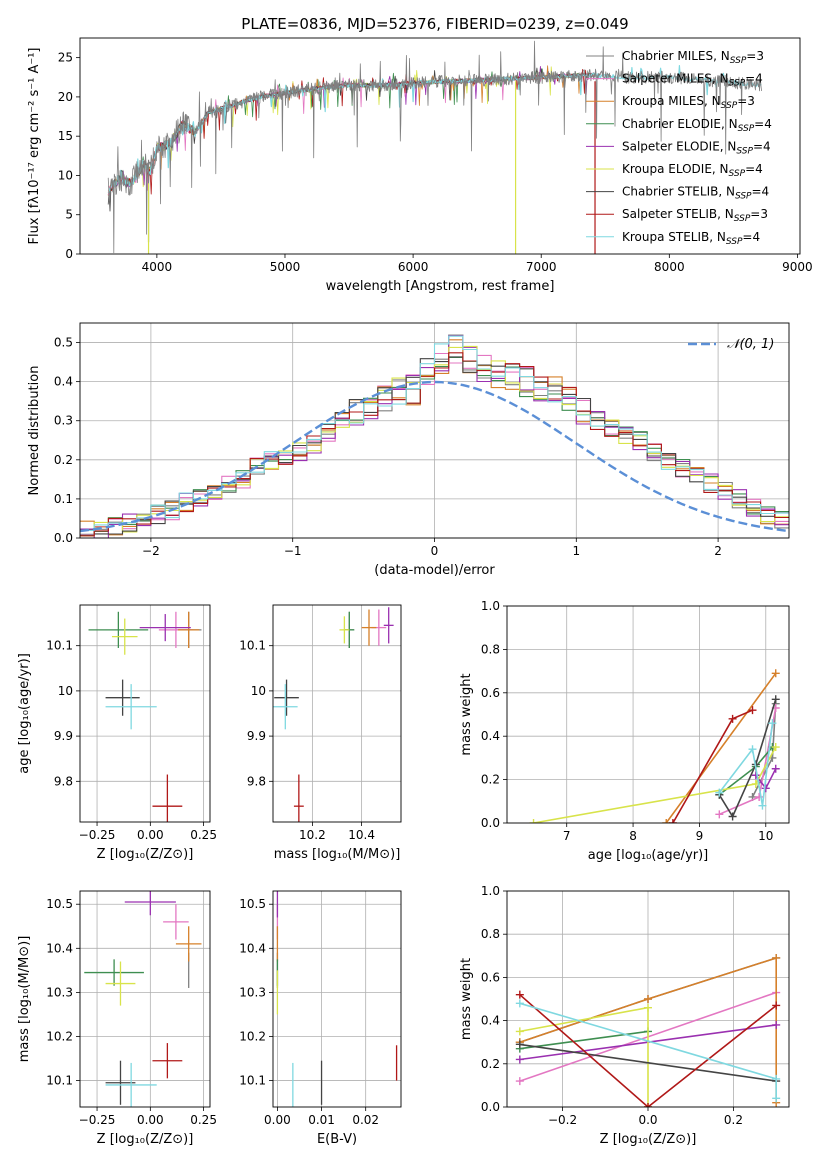 This screenshot has width=819, height=1170. I want to click on massweight_vs_Z-plot-area, so click(648, 1030).